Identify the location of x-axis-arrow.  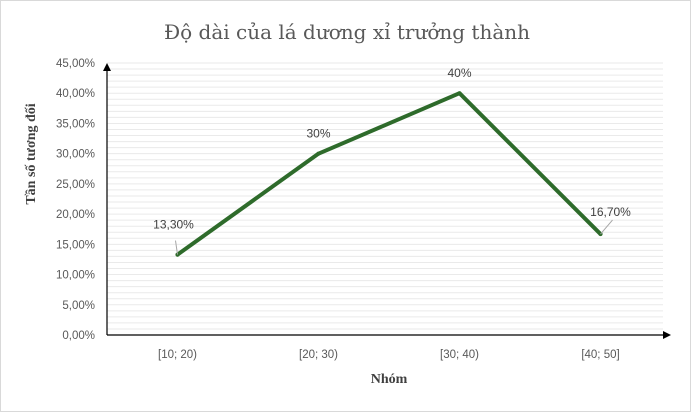
(667, 335).